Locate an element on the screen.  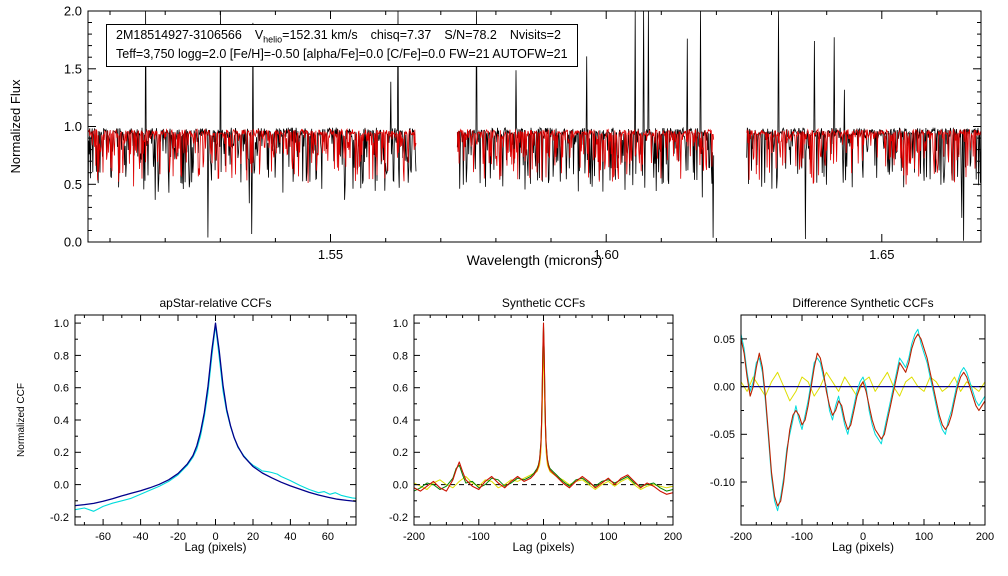
x-tick-label: -60 is located at coordinates (103, 537).